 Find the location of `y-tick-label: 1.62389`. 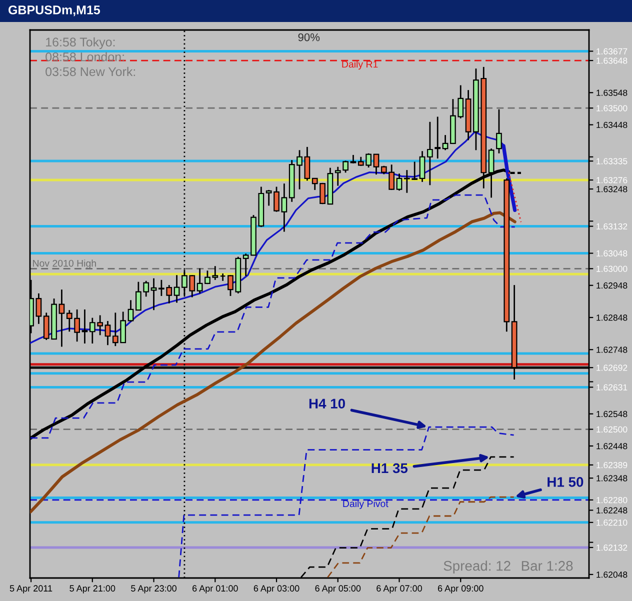

y-tick-label: 1.62389 is located at coordinates (612, 465).